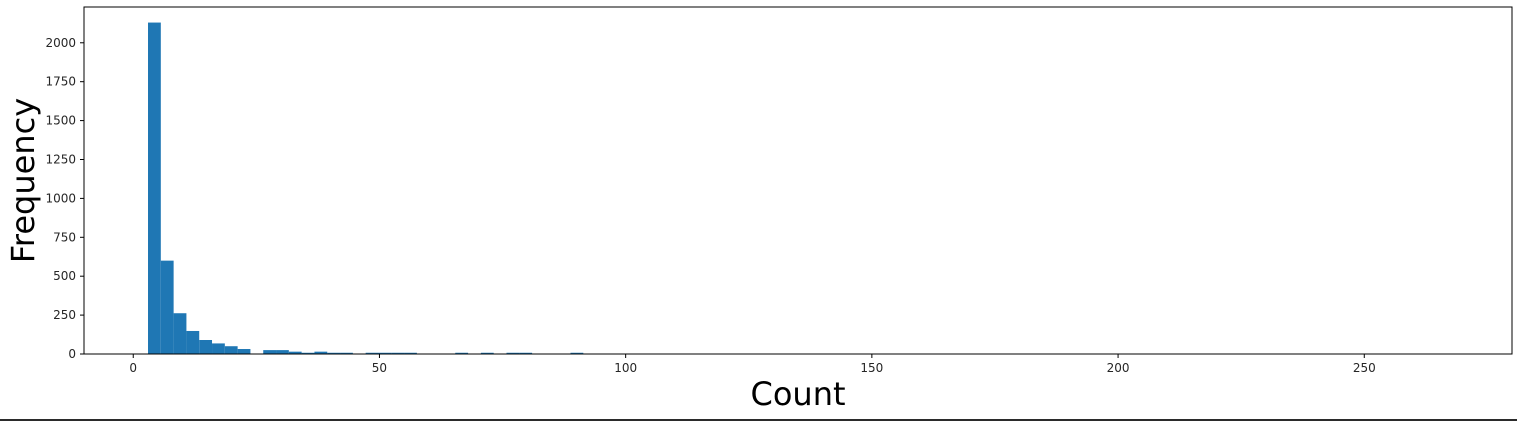 This screenshot has height=427, width=1517. What do you see at coordinates (60, 43) in the screenshot?
I see `y-tick-label: 2000` at bounding box center [60, 43].